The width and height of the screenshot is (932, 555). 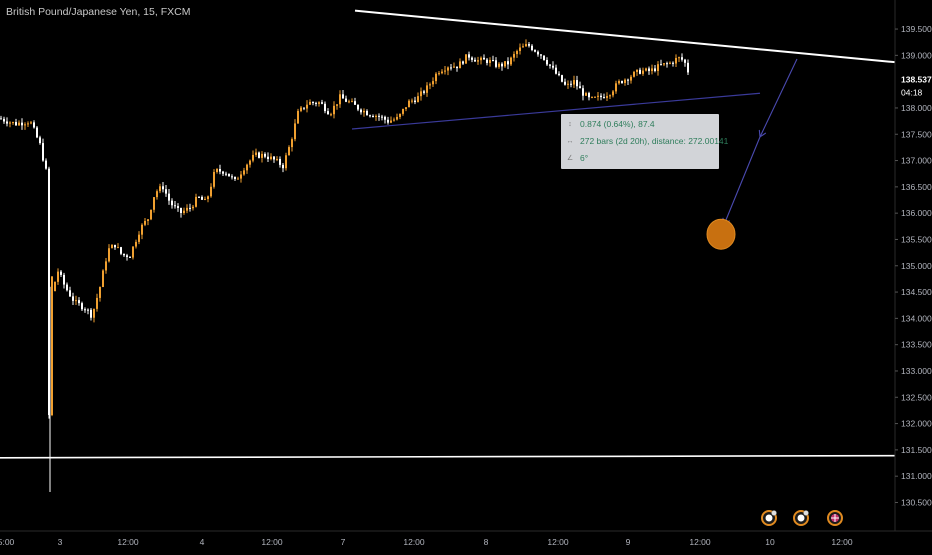 What do you see at coordinates (916, 266) in the screenshot?
I see `price-tick-label: 135.000` at bounding box center [916, 266].